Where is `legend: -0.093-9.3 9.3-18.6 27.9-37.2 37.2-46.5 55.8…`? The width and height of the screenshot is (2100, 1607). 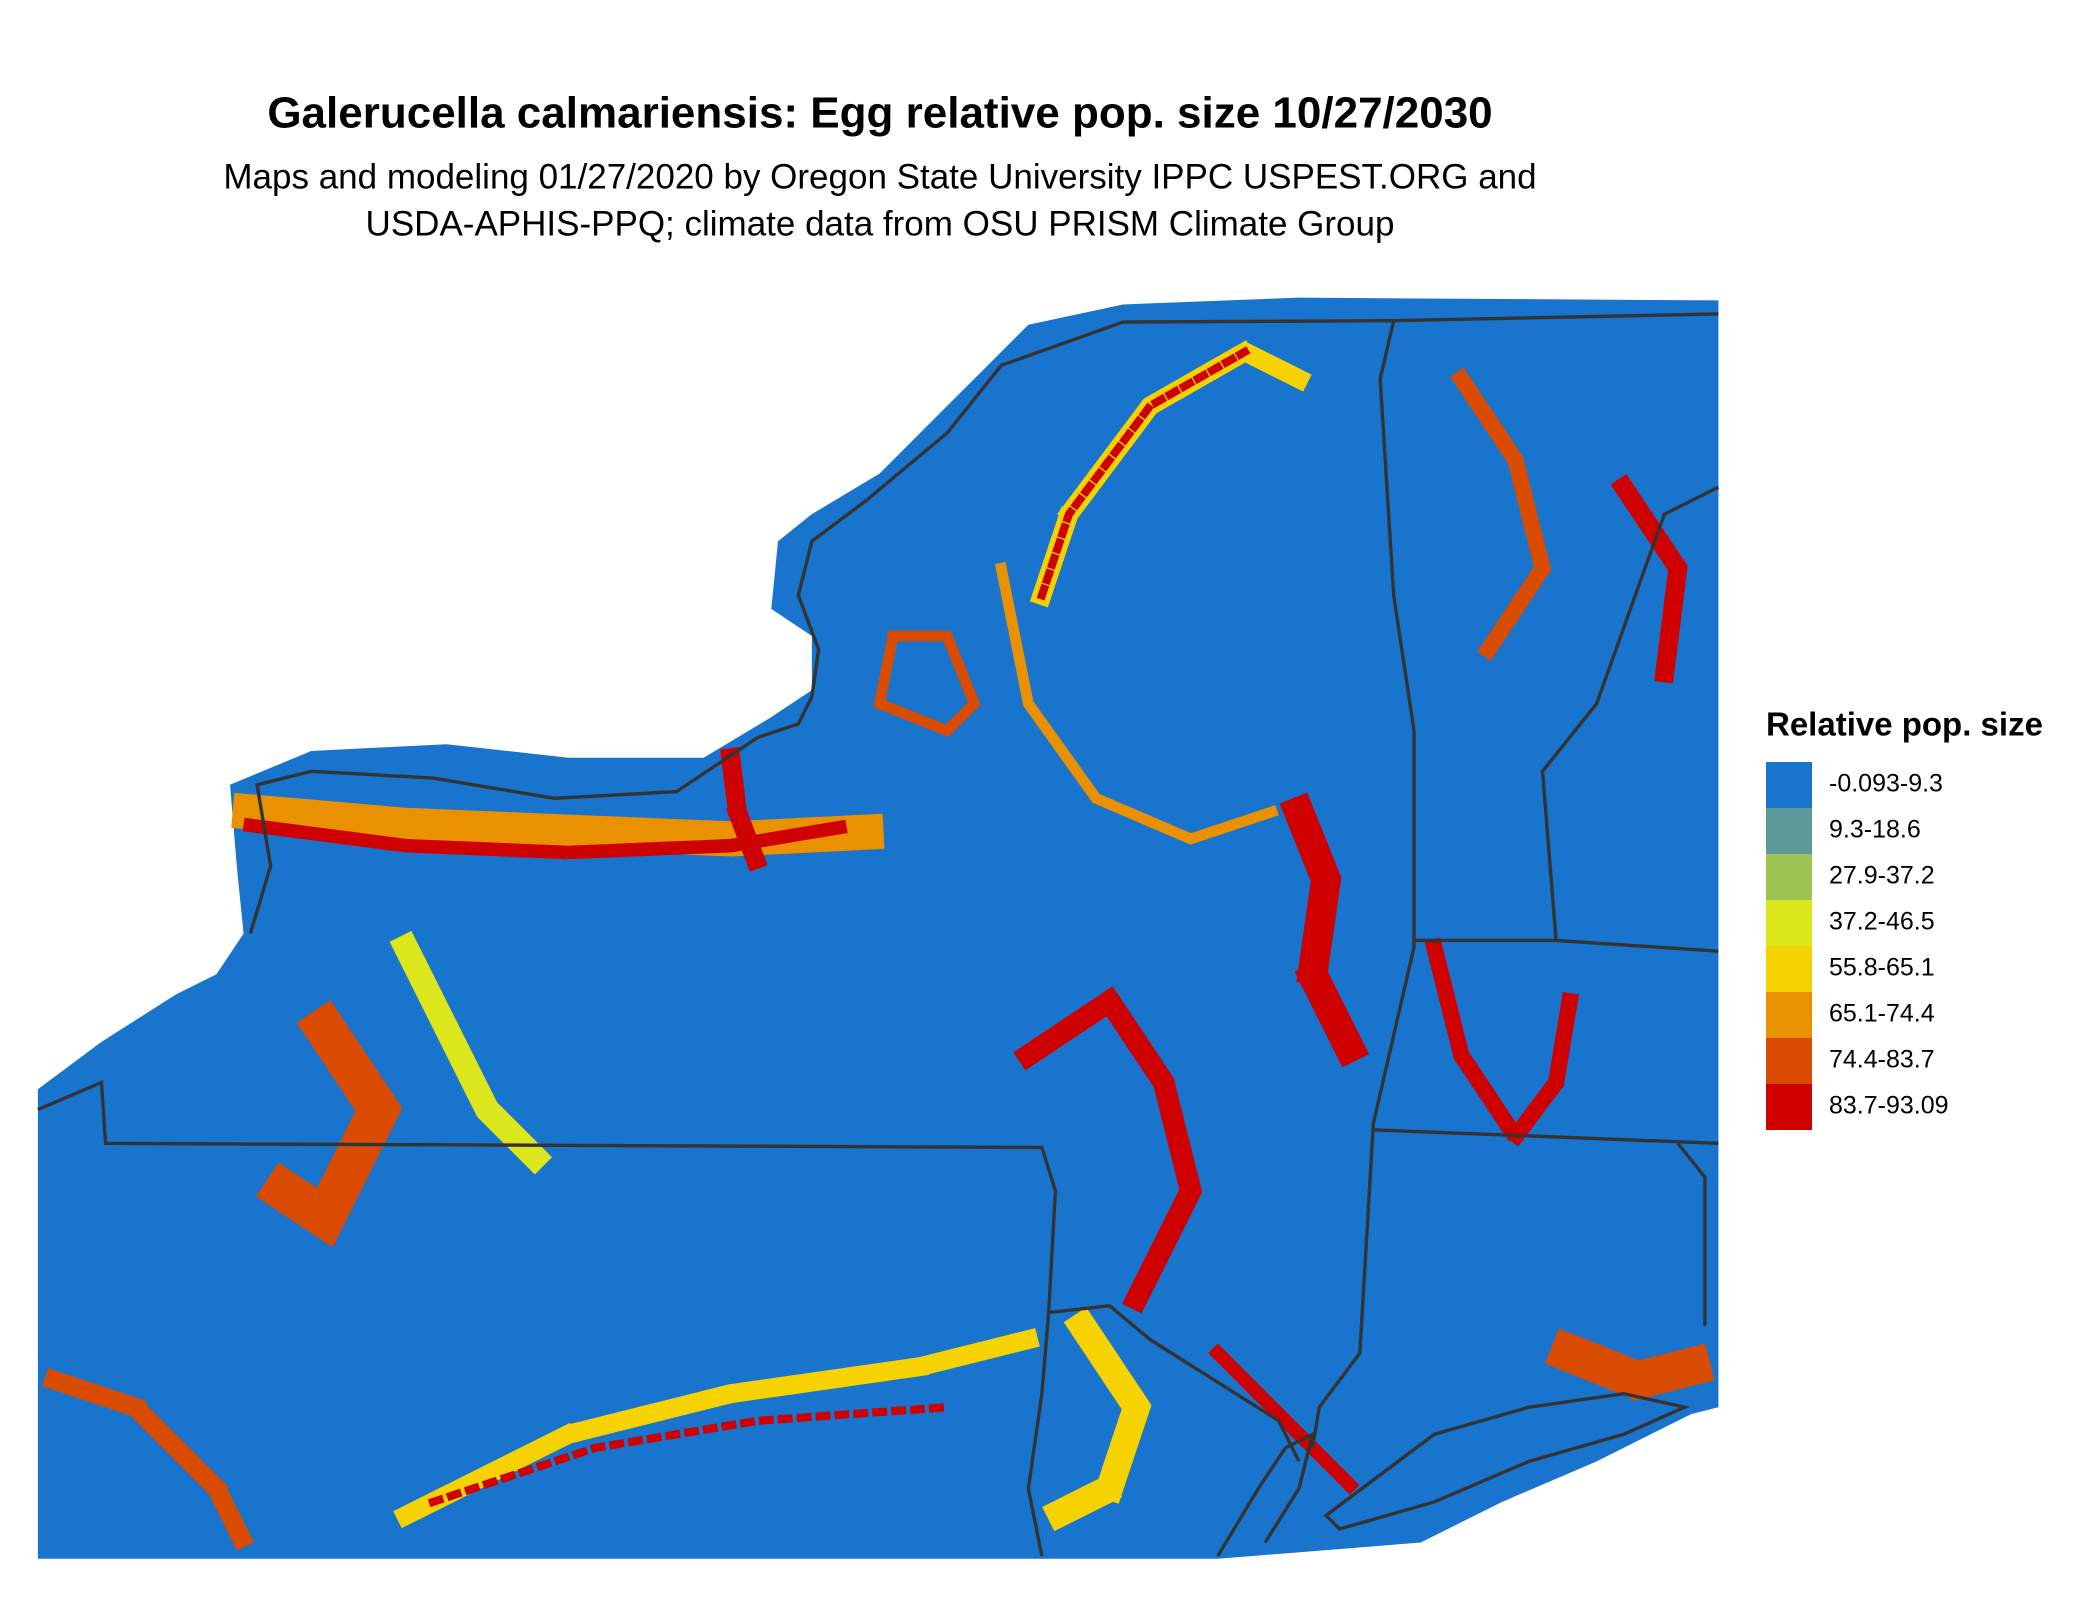
legend: -0.093-9.3 9.3-18.6 27.9-37.2 37.2-46.5 55.8… is located at coordinates (1857, 946).